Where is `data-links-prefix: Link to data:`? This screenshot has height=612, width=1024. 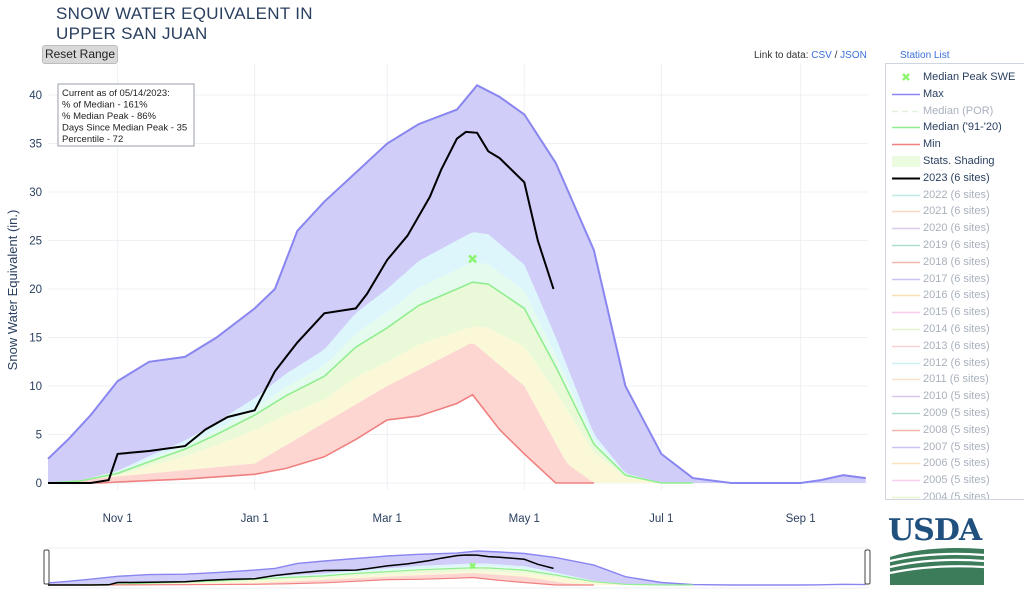
data-links-prefix: Link to data: is located at coordinates (783, 55).